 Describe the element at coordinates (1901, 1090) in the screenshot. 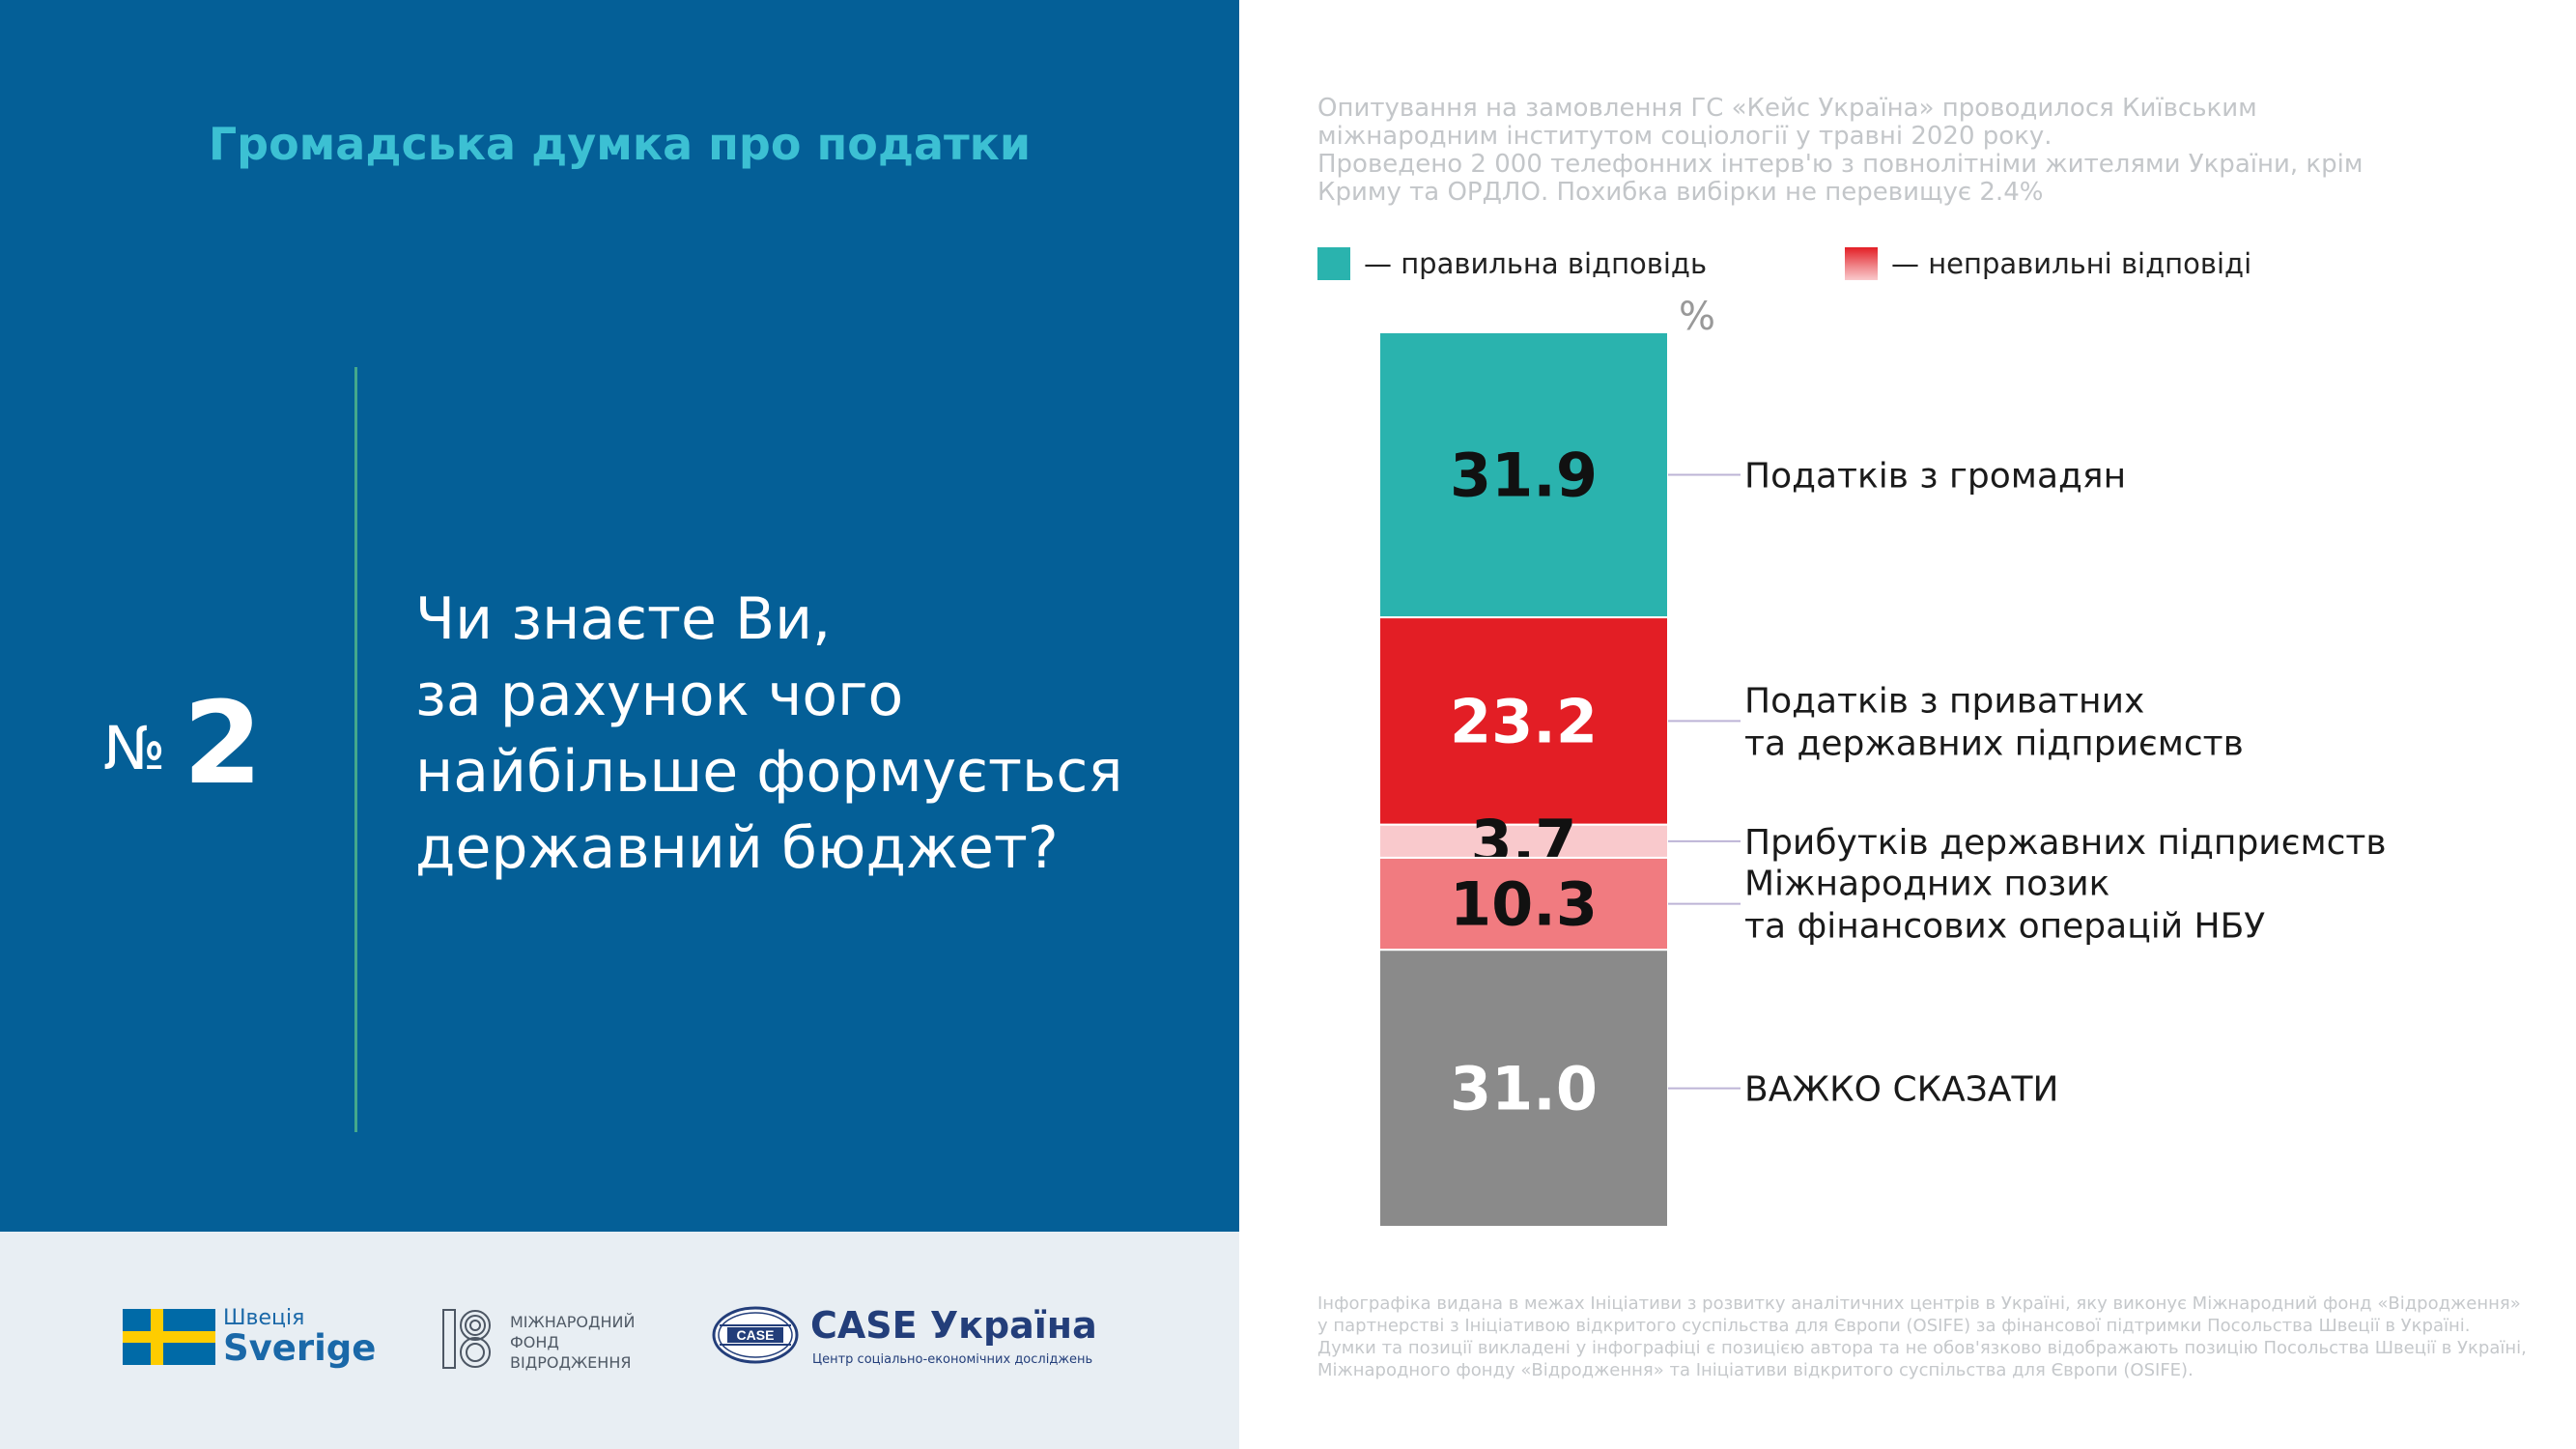

I see `category-label: ВАЖКО СКАЗАТИ` at that location.